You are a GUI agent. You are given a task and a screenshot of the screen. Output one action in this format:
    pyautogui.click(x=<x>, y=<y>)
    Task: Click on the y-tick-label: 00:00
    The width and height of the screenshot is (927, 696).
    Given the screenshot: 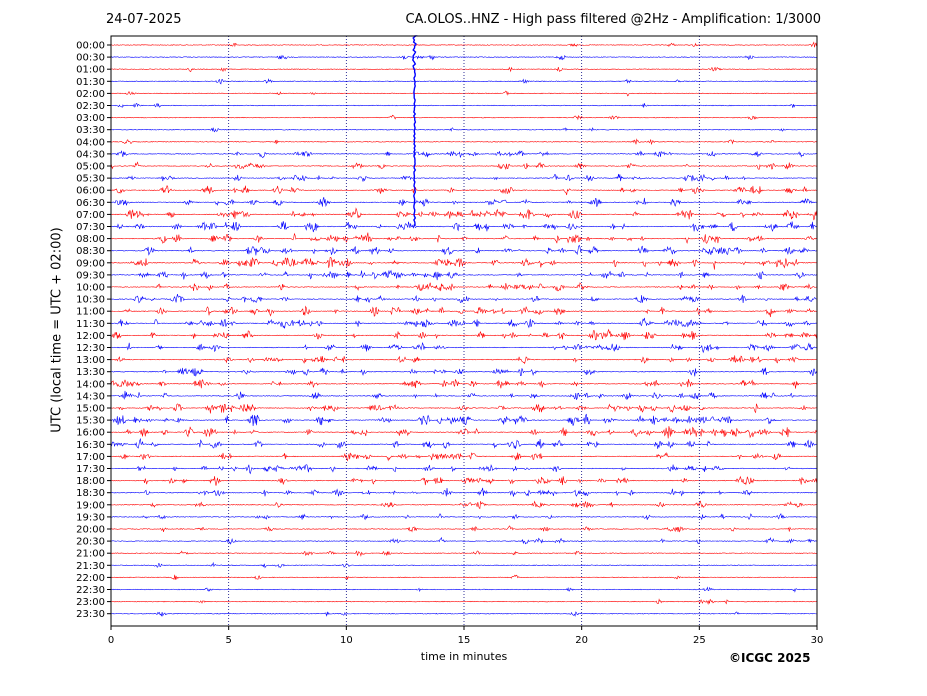 What is the action you would take?
    pyautogui.click(x=90, y=46)
    